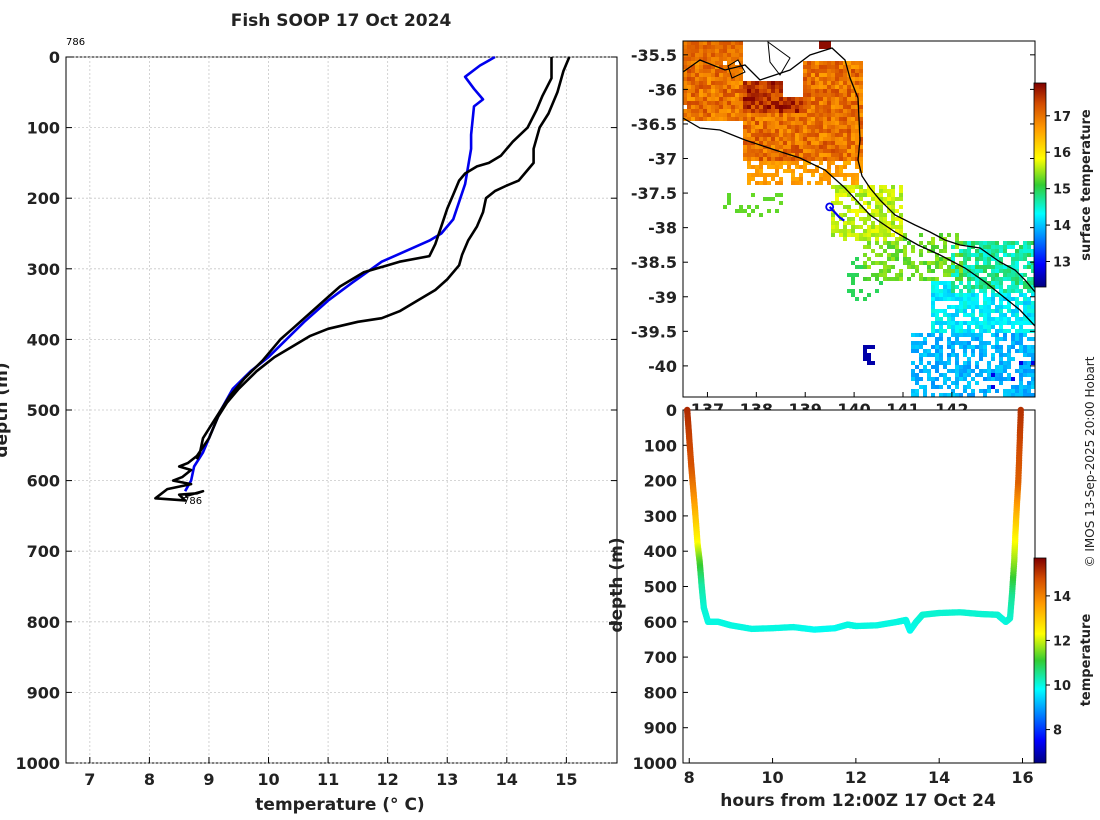 The height and width of the screenshot is (820, 1100). What do you see at coordinates (328, 779) in the screenshot?
I see `profile-x-tick-label: 11` at bounding box center [328, 779].